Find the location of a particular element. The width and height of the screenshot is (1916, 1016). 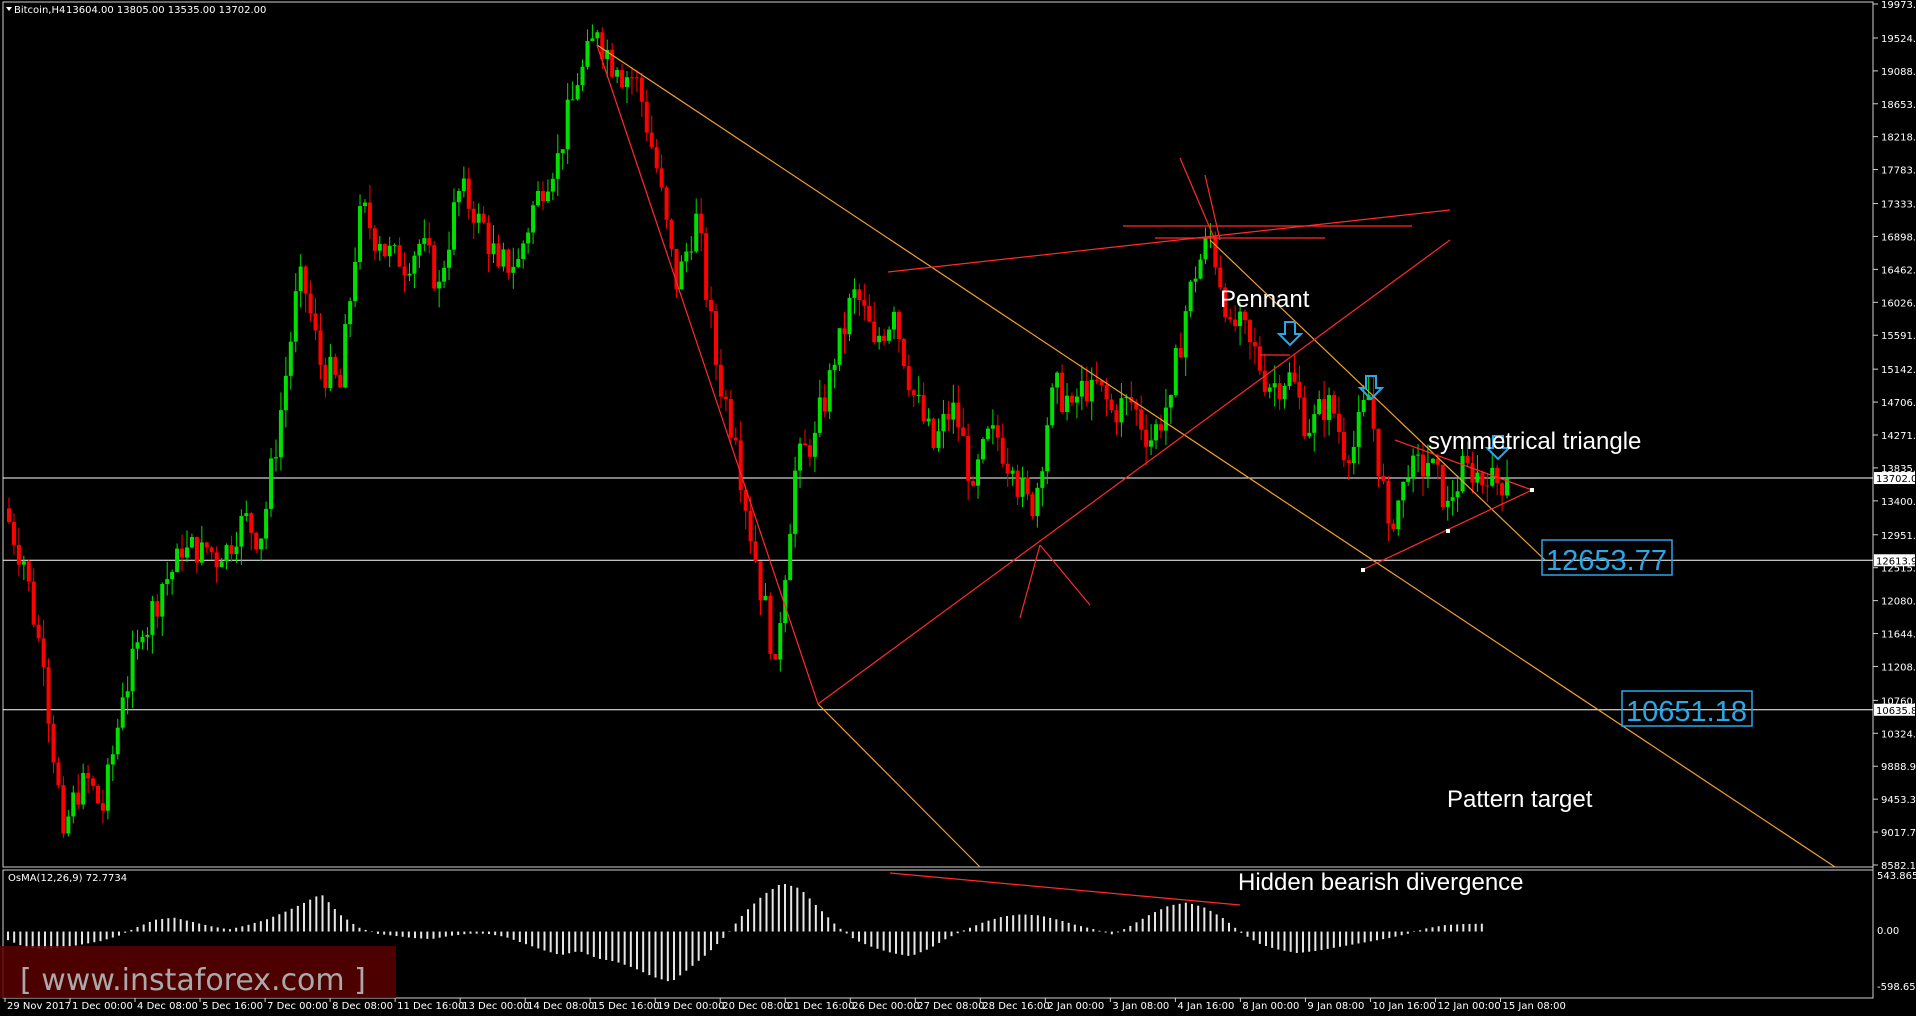

time-tick-label: 28 Dec 16:00 is located at coordinates (1015, 1006).